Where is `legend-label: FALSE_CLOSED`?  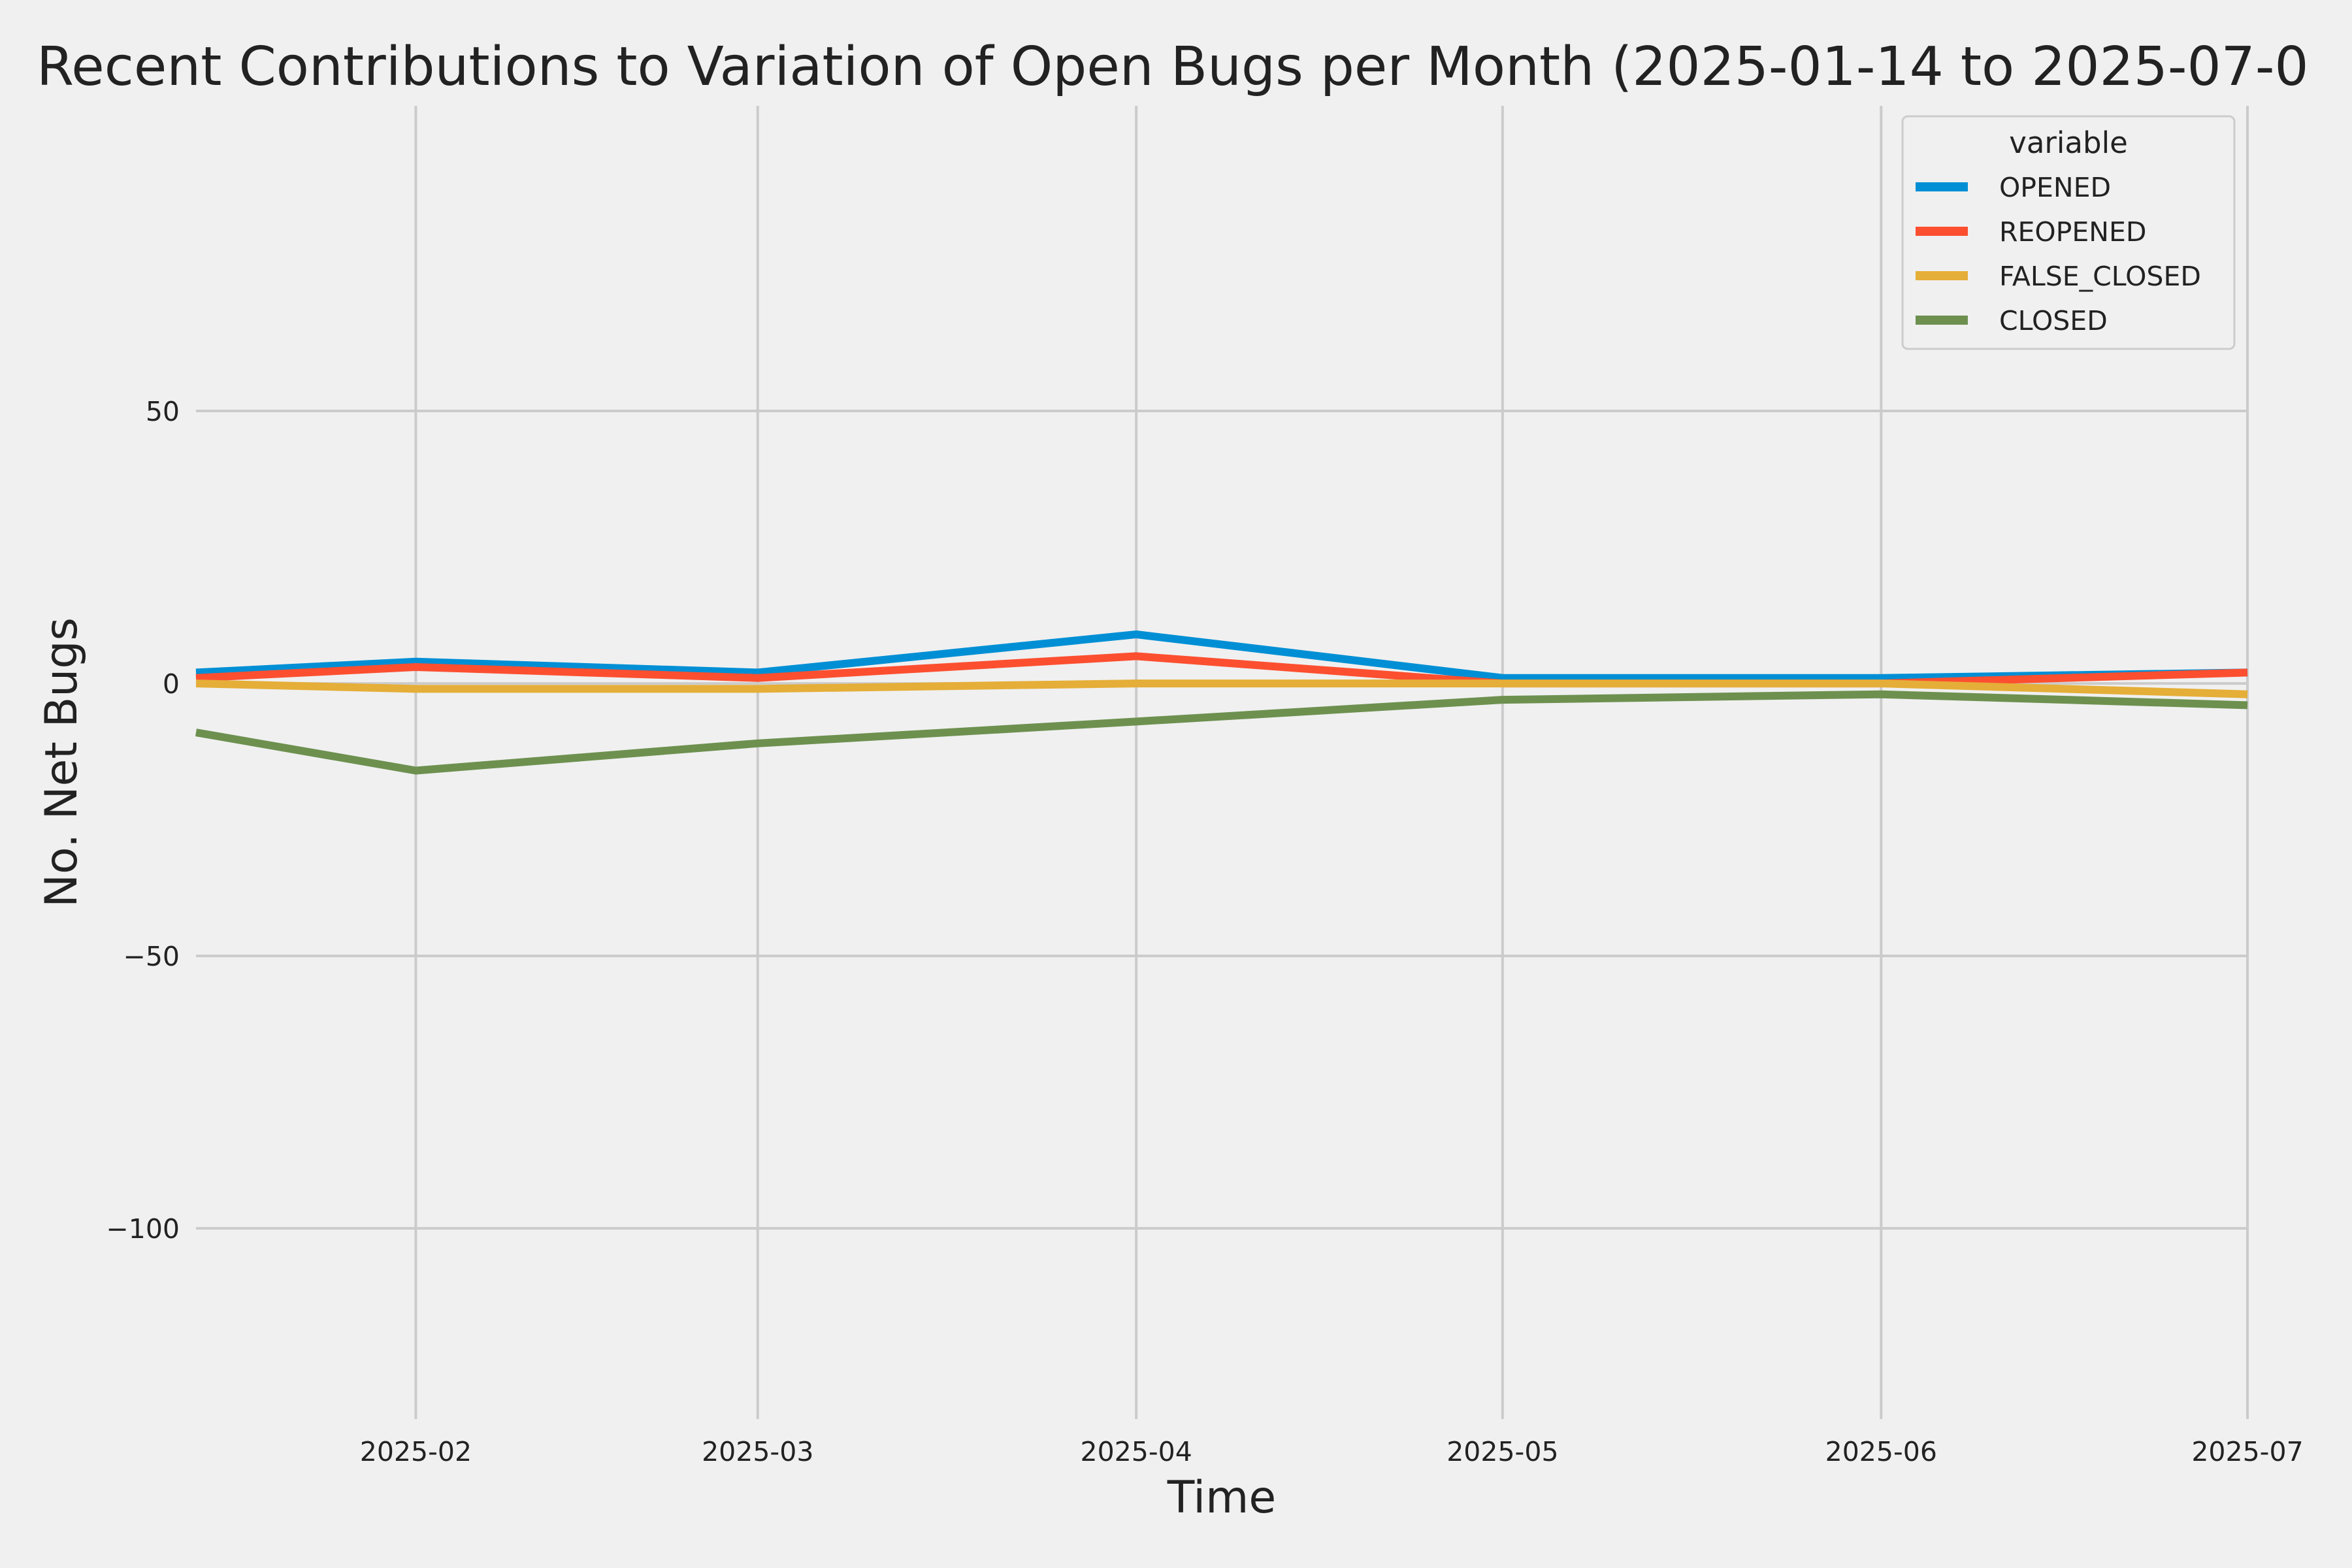 legend-label: FALSE_CLOSED is located at coordinates (2100, 276).